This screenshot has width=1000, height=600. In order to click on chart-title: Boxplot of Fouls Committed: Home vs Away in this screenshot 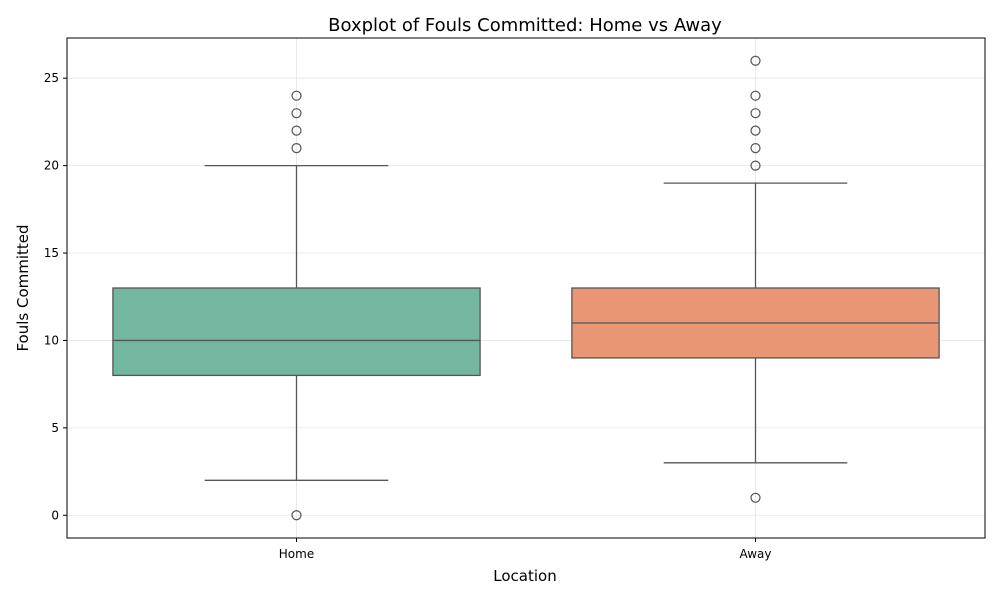, I will do `click(525, 25)`.